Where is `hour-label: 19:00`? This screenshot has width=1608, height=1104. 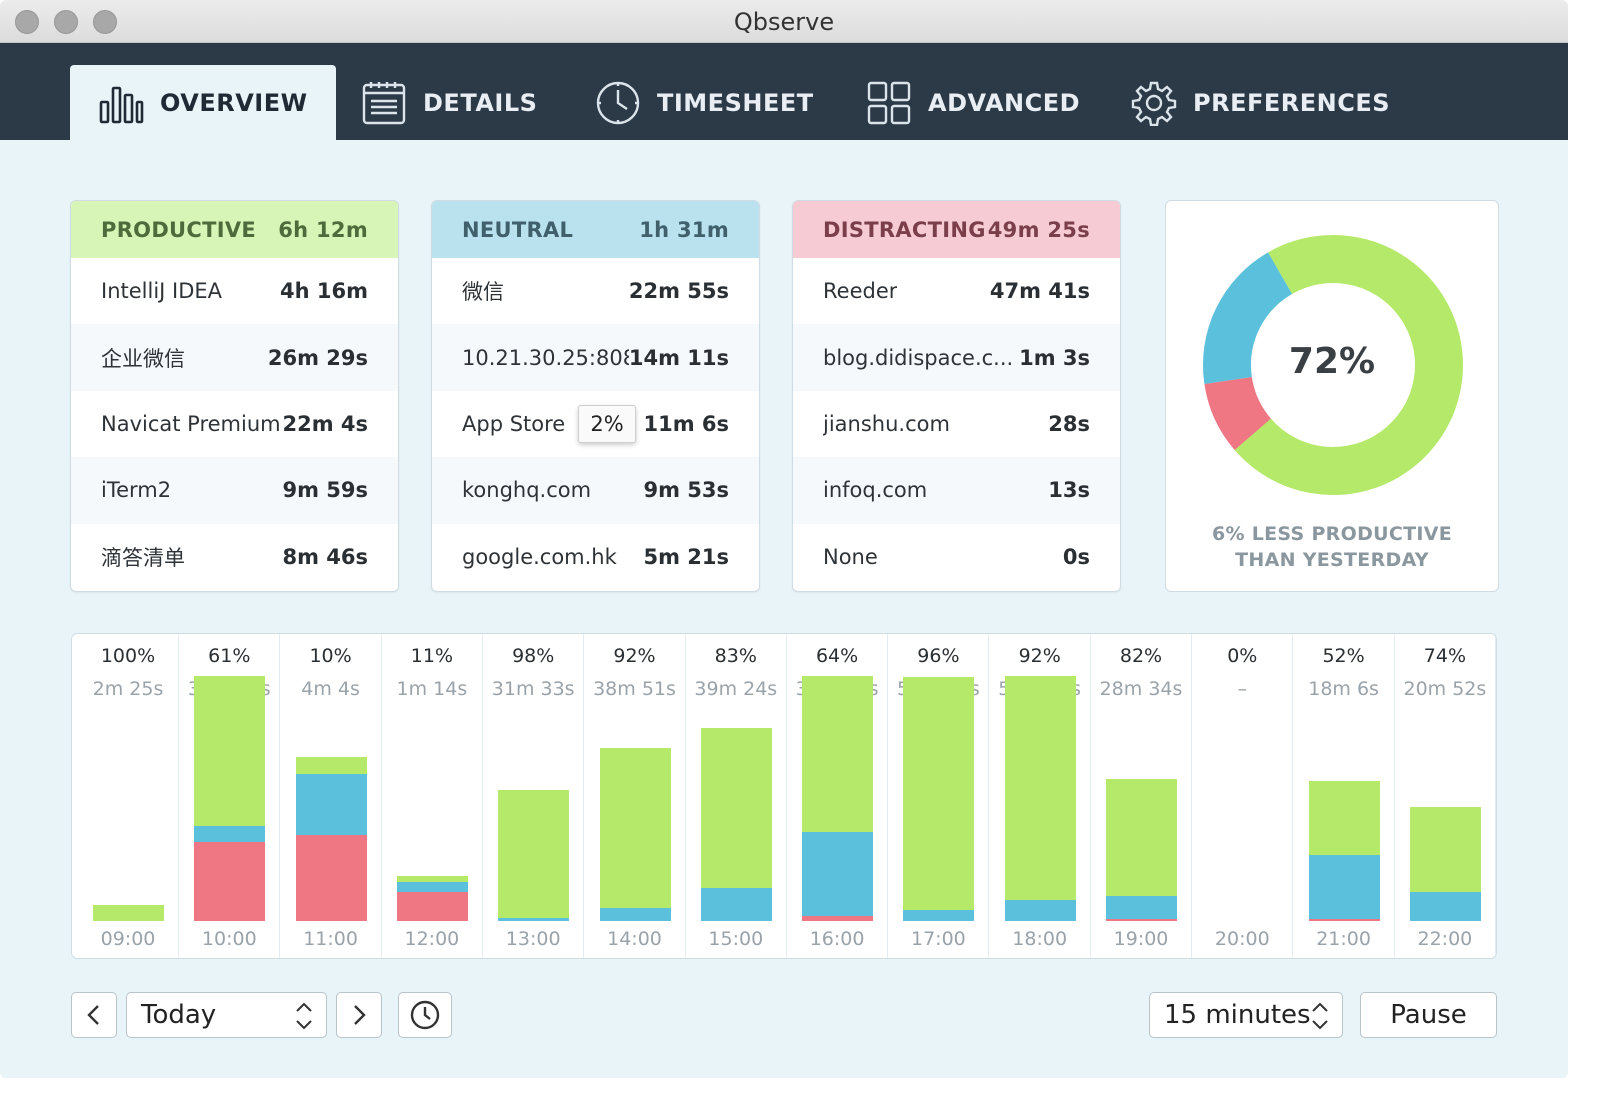
hour-label: 19:00 is located at coordinates (1141, 939).